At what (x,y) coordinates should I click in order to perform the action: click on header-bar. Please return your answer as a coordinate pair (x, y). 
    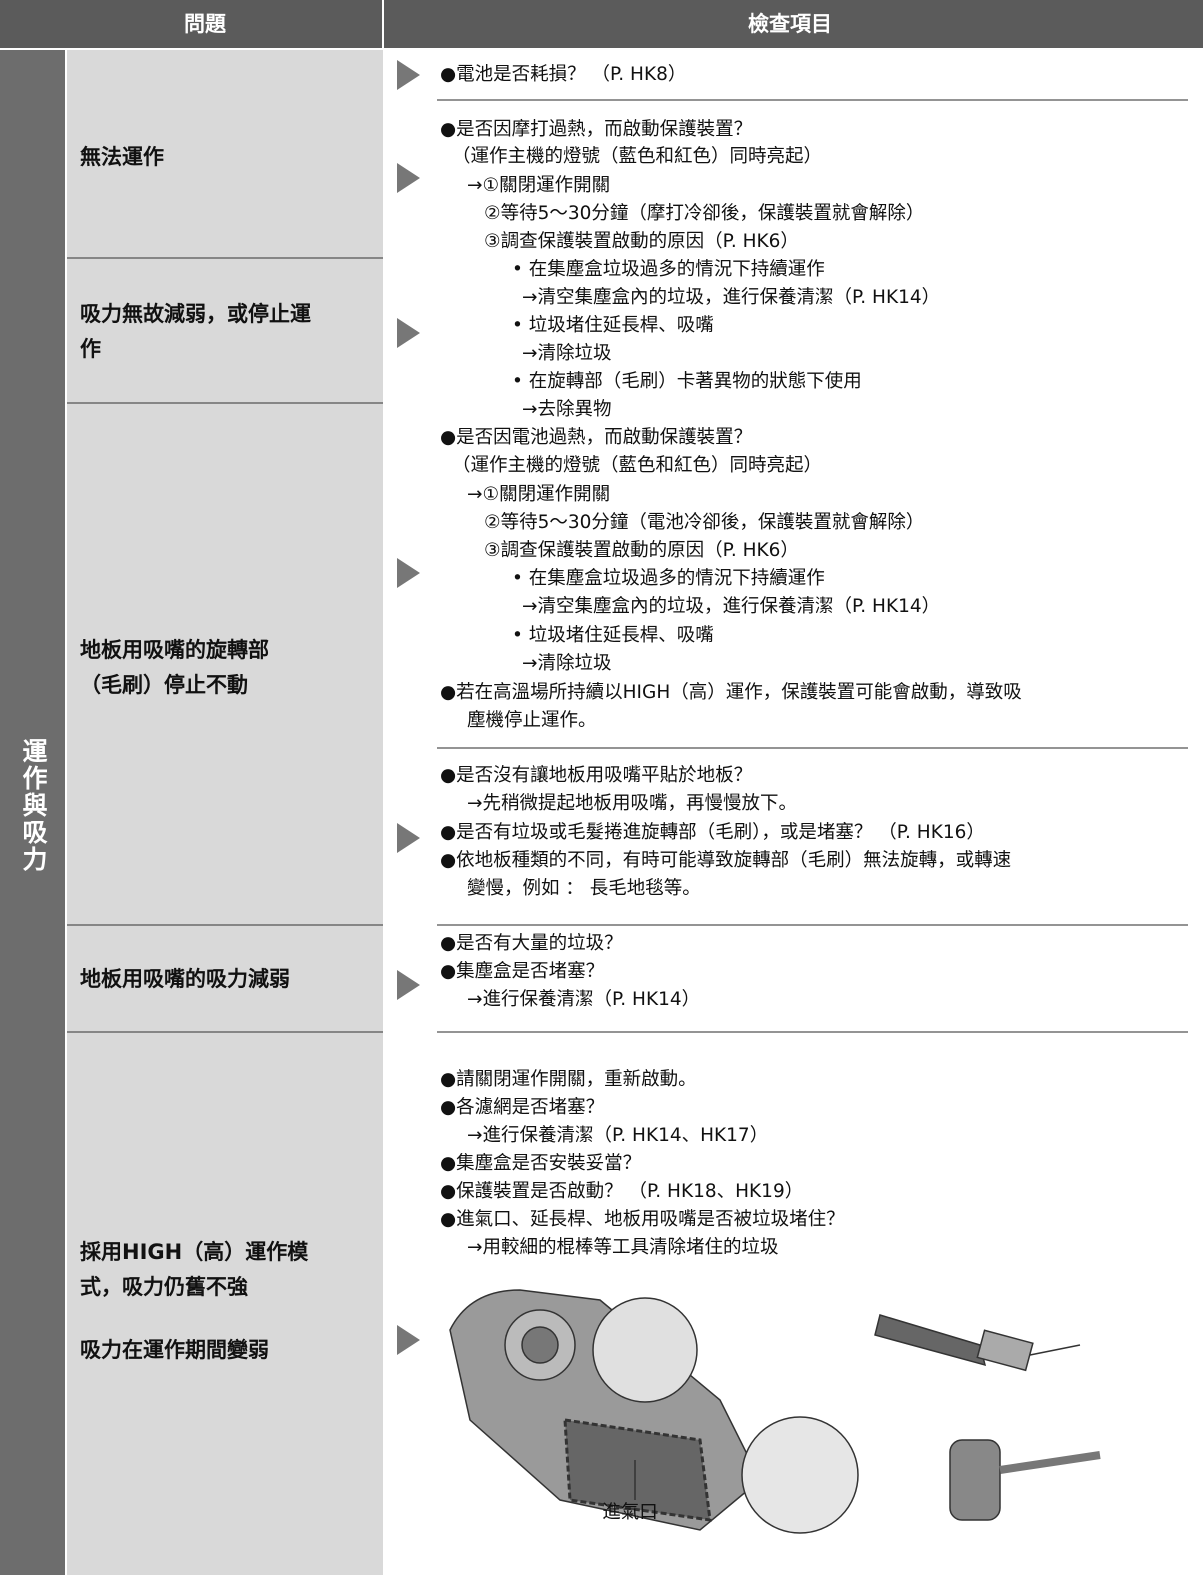
    Looking at the image, I should click on (601, 24).